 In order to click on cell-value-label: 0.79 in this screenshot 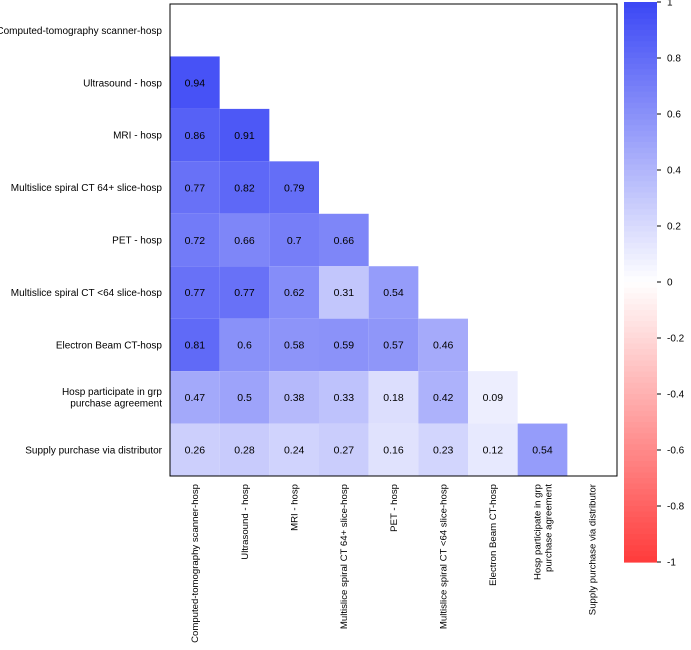, I will do `click(294, 188)`.